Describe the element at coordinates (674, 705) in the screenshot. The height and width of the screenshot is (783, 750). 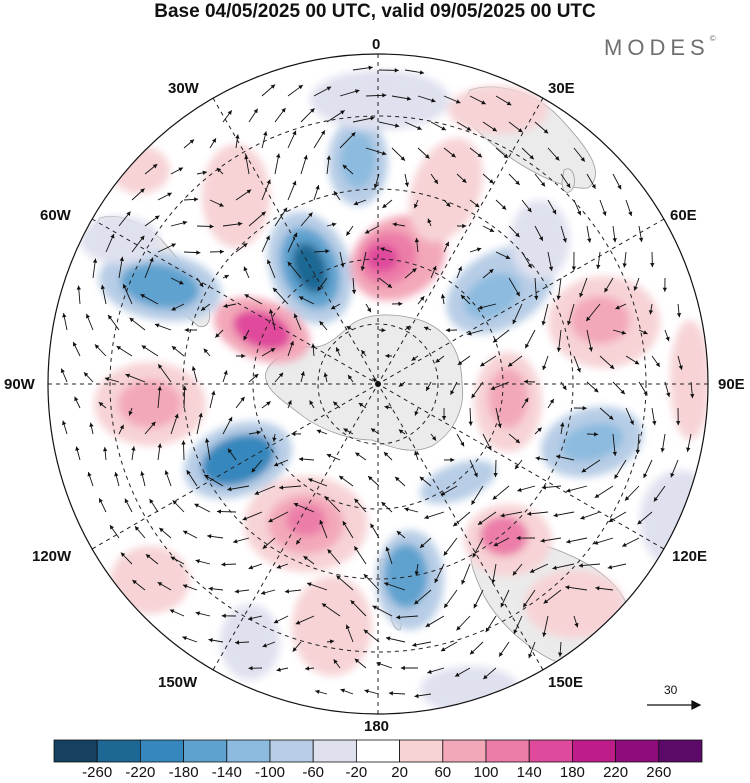
I see `reference-vector-arrow` at that location.